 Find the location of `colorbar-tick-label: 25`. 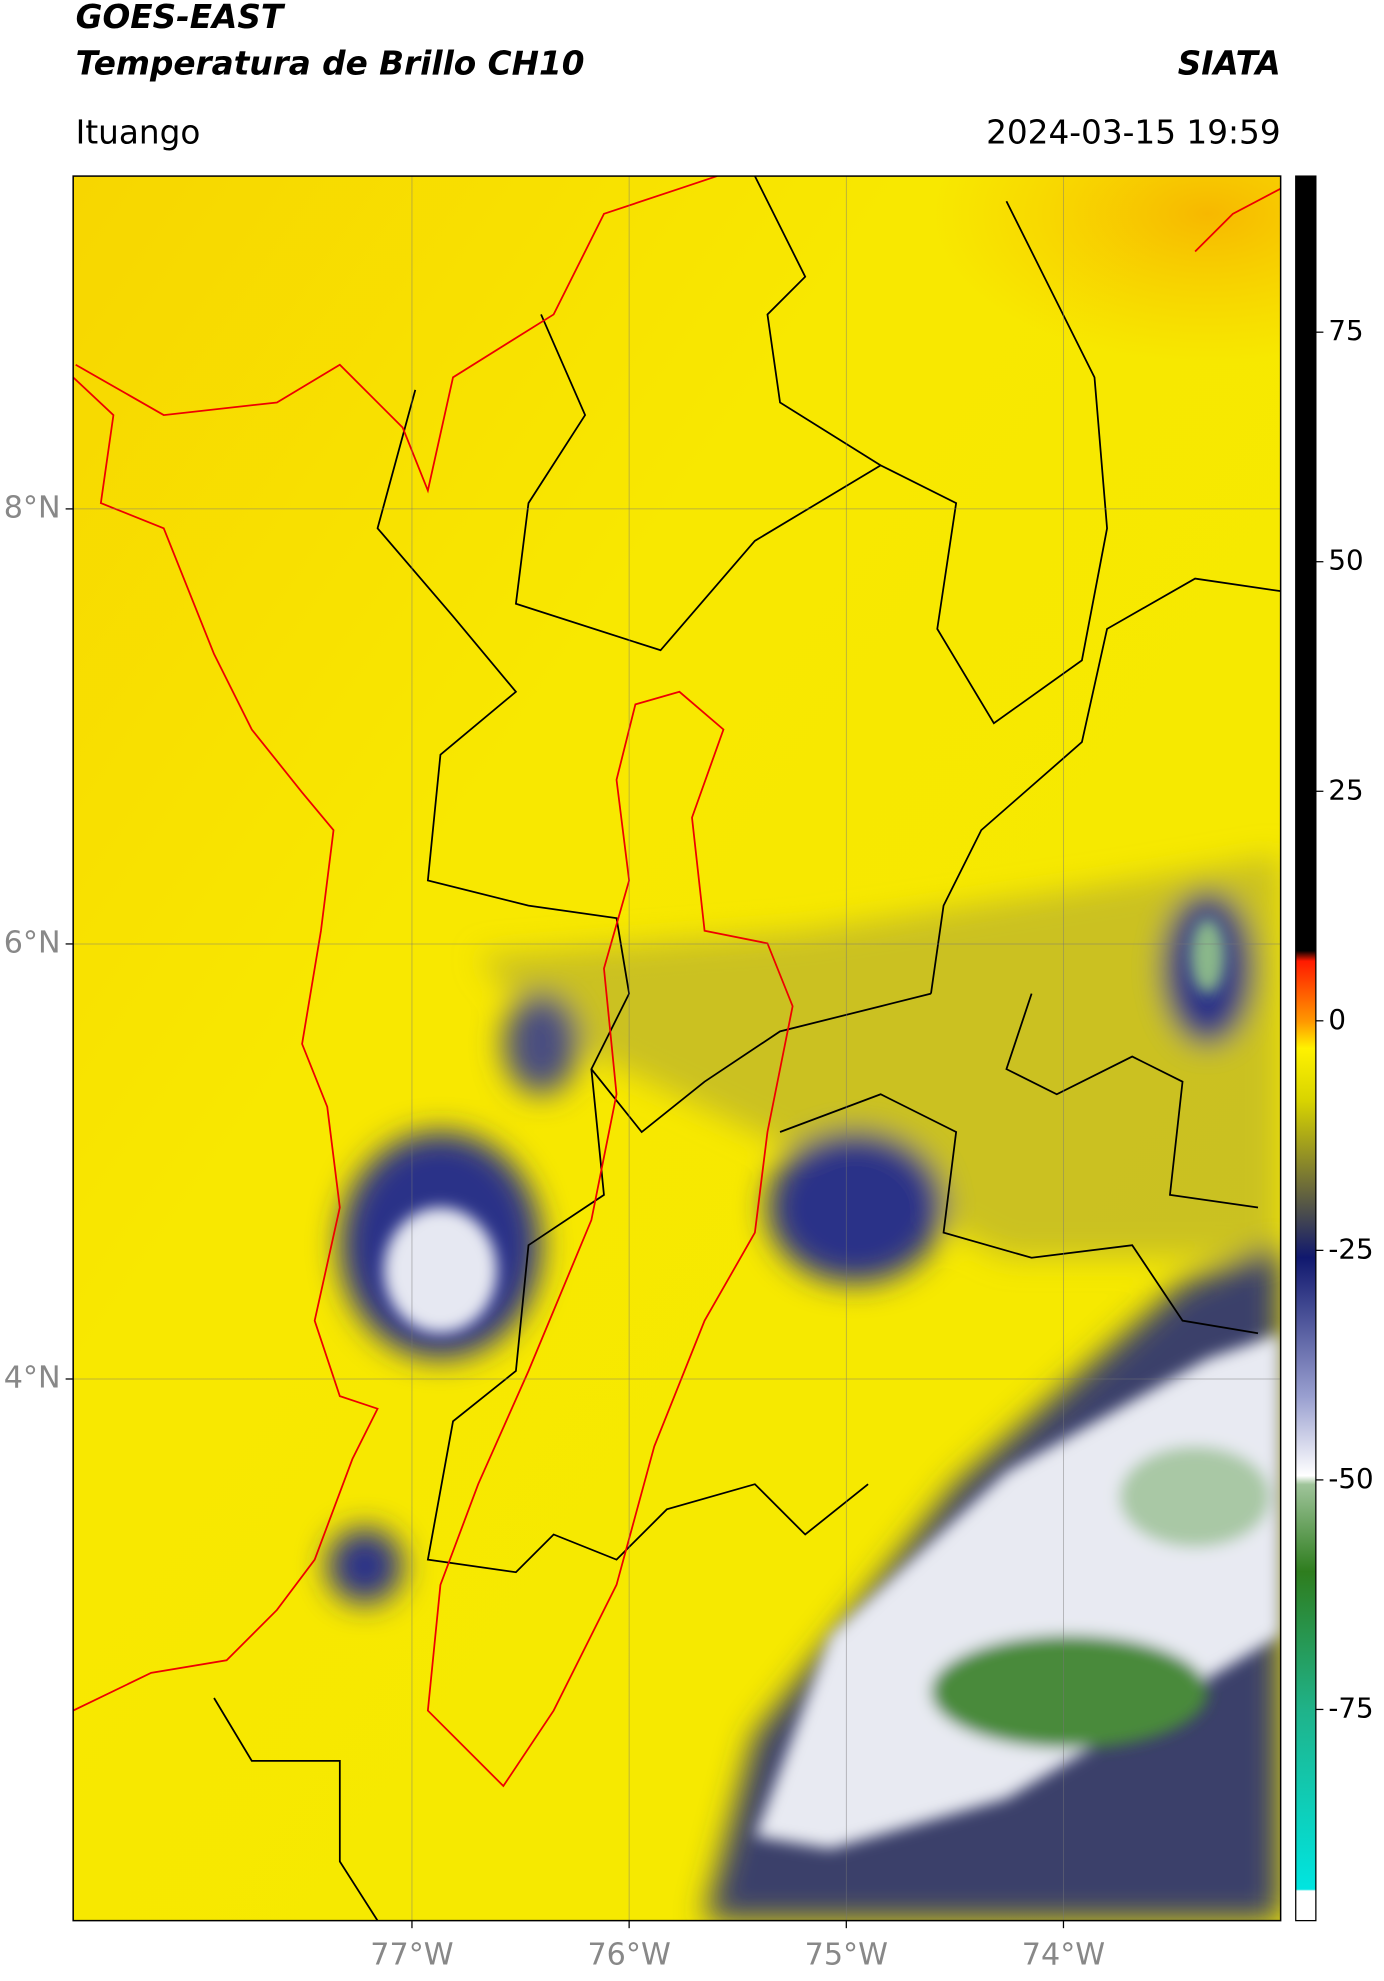

colorbar-tick-label: 25 is located at coordinates (1345, 789).